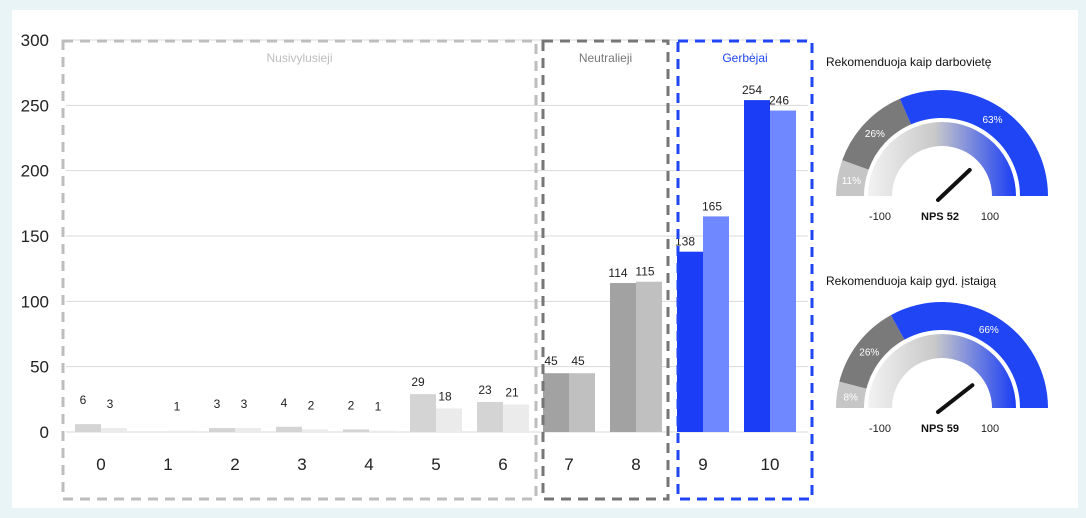 Image resolution: width=1086 pixels, height=518 pixels. Describe the element at coordinates (989, 330) in the screenshot. I see `gauge-percent: 66%` at that location.